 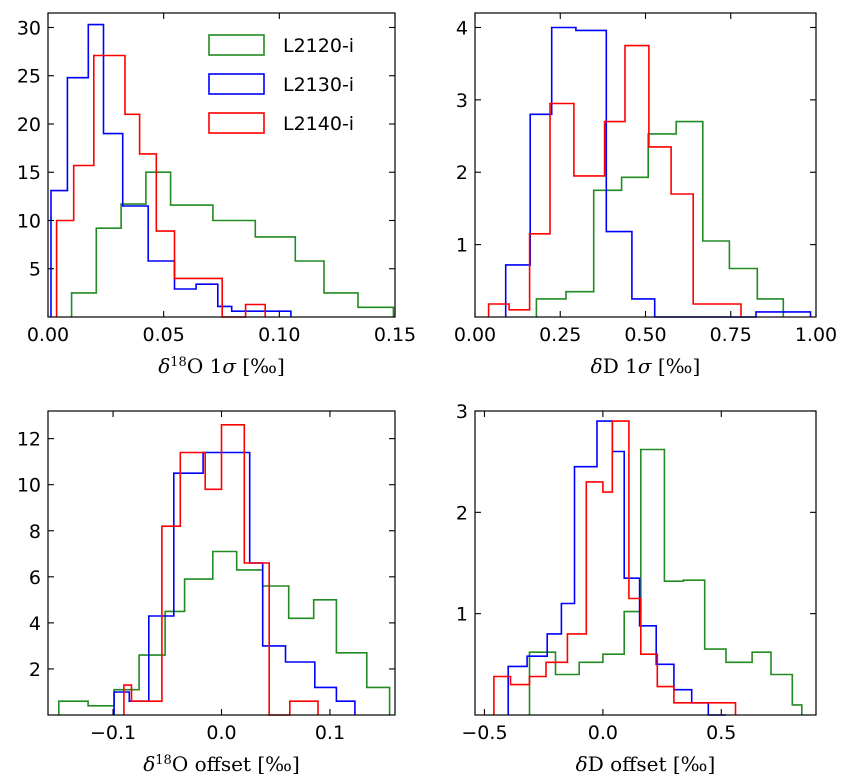 I want to click on x-tick-label: −0.5, so click(x=484, y=733).